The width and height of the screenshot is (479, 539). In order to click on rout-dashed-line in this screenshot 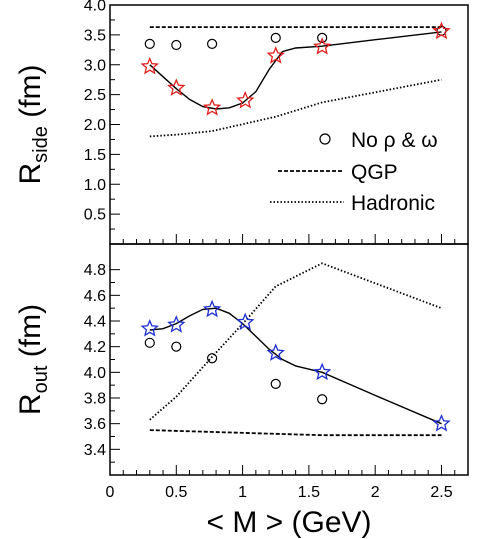, I will do `click(295, 433)`.